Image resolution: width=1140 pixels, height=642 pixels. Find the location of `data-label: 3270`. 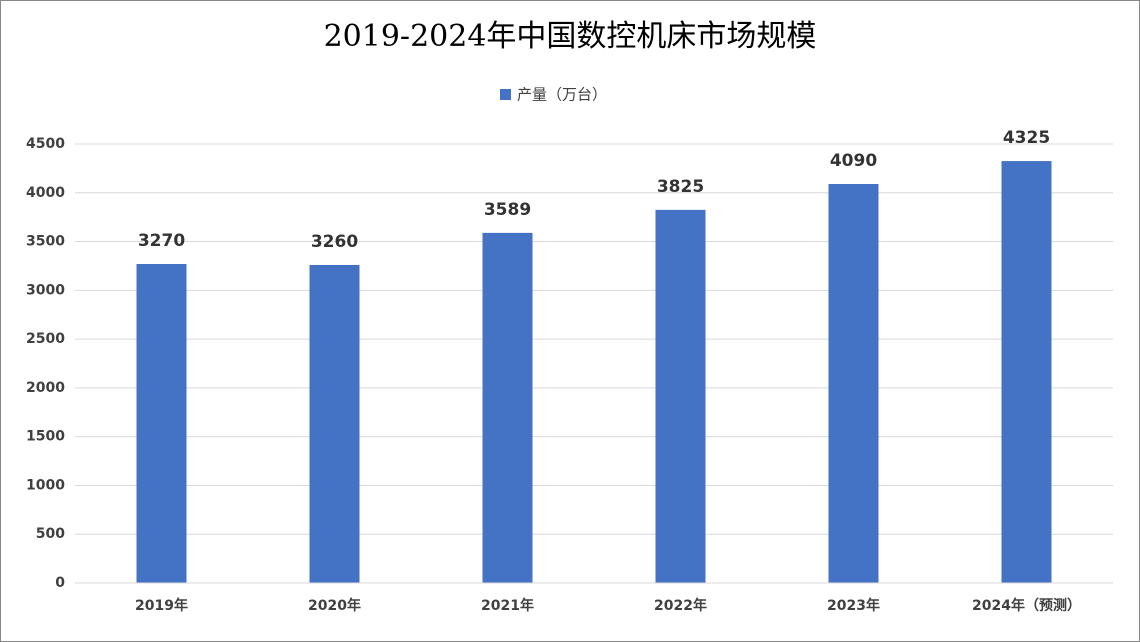

data-label: 3270 is located at coordinates (161, 241).